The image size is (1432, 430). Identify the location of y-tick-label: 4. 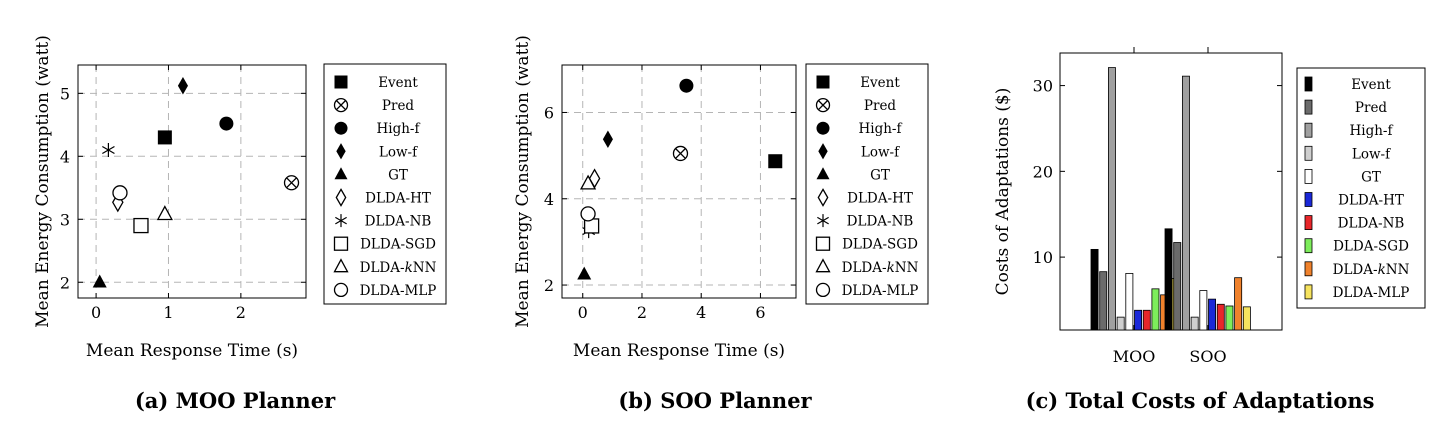
(549, 199).